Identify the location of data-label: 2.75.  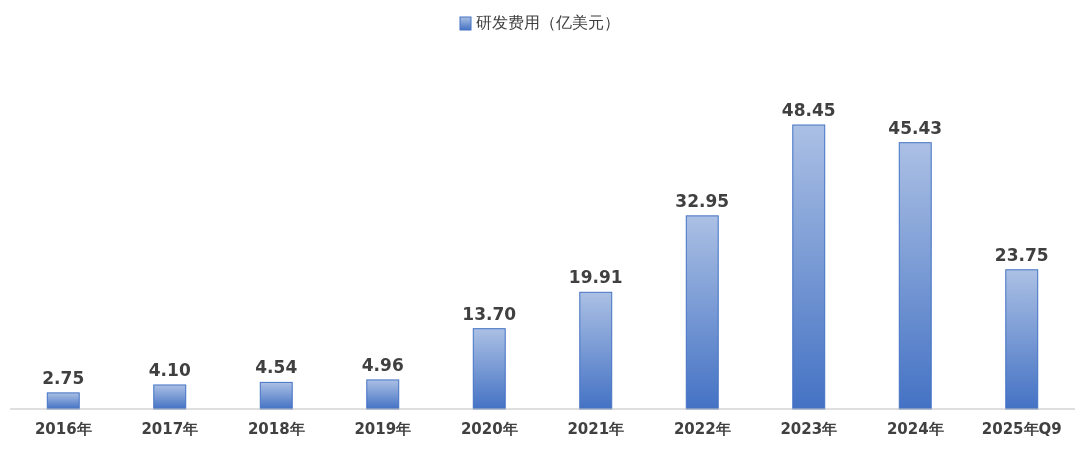
(63, 377).